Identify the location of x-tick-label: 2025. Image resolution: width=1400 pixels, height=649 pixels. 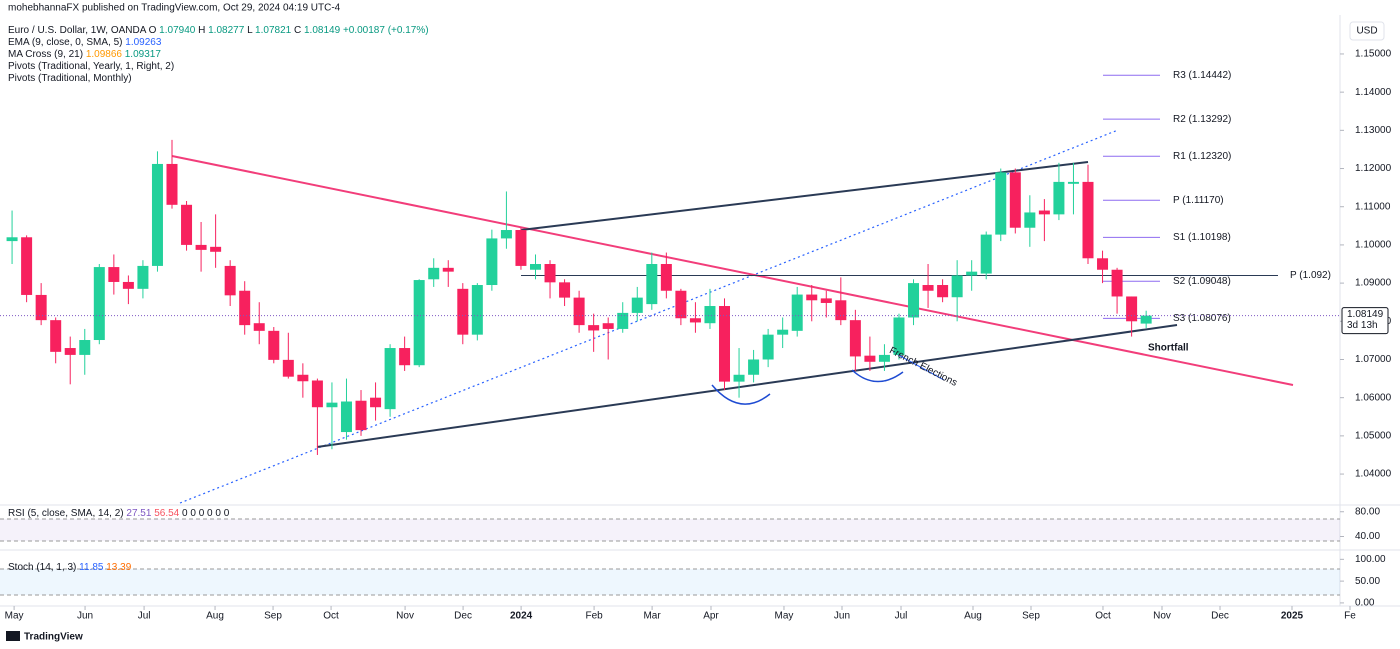
(1292, 616).